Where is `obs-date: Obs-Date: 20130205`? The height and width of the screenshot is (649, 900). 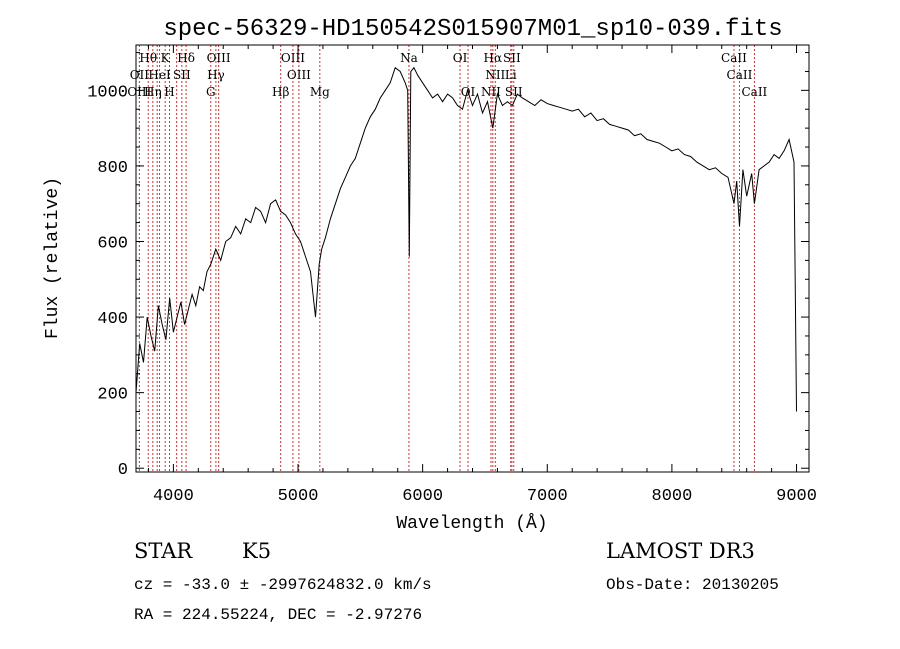 obs-date: Obs-Date: 20130205 is located at coordinates (692, 585).